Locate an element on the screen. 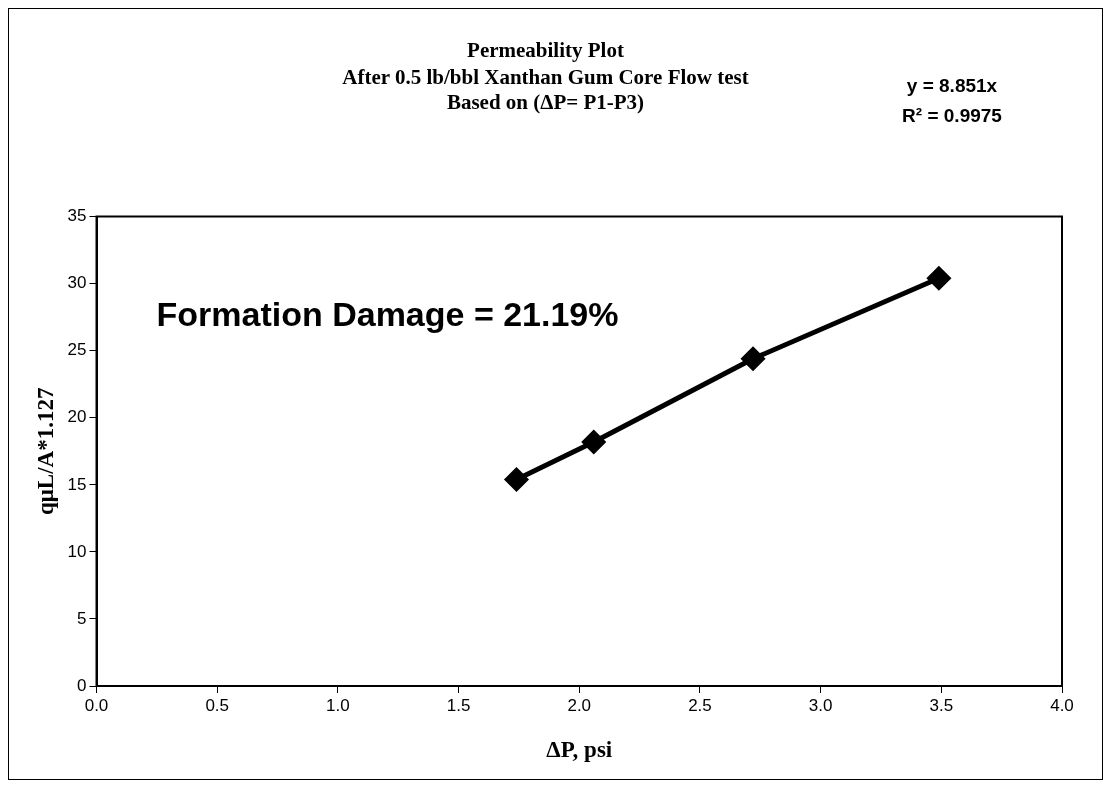 Image resolution: width=1111 pixels, height=788 pixels. x-tick-label: 2.0 is located at coordinates (579, 705).